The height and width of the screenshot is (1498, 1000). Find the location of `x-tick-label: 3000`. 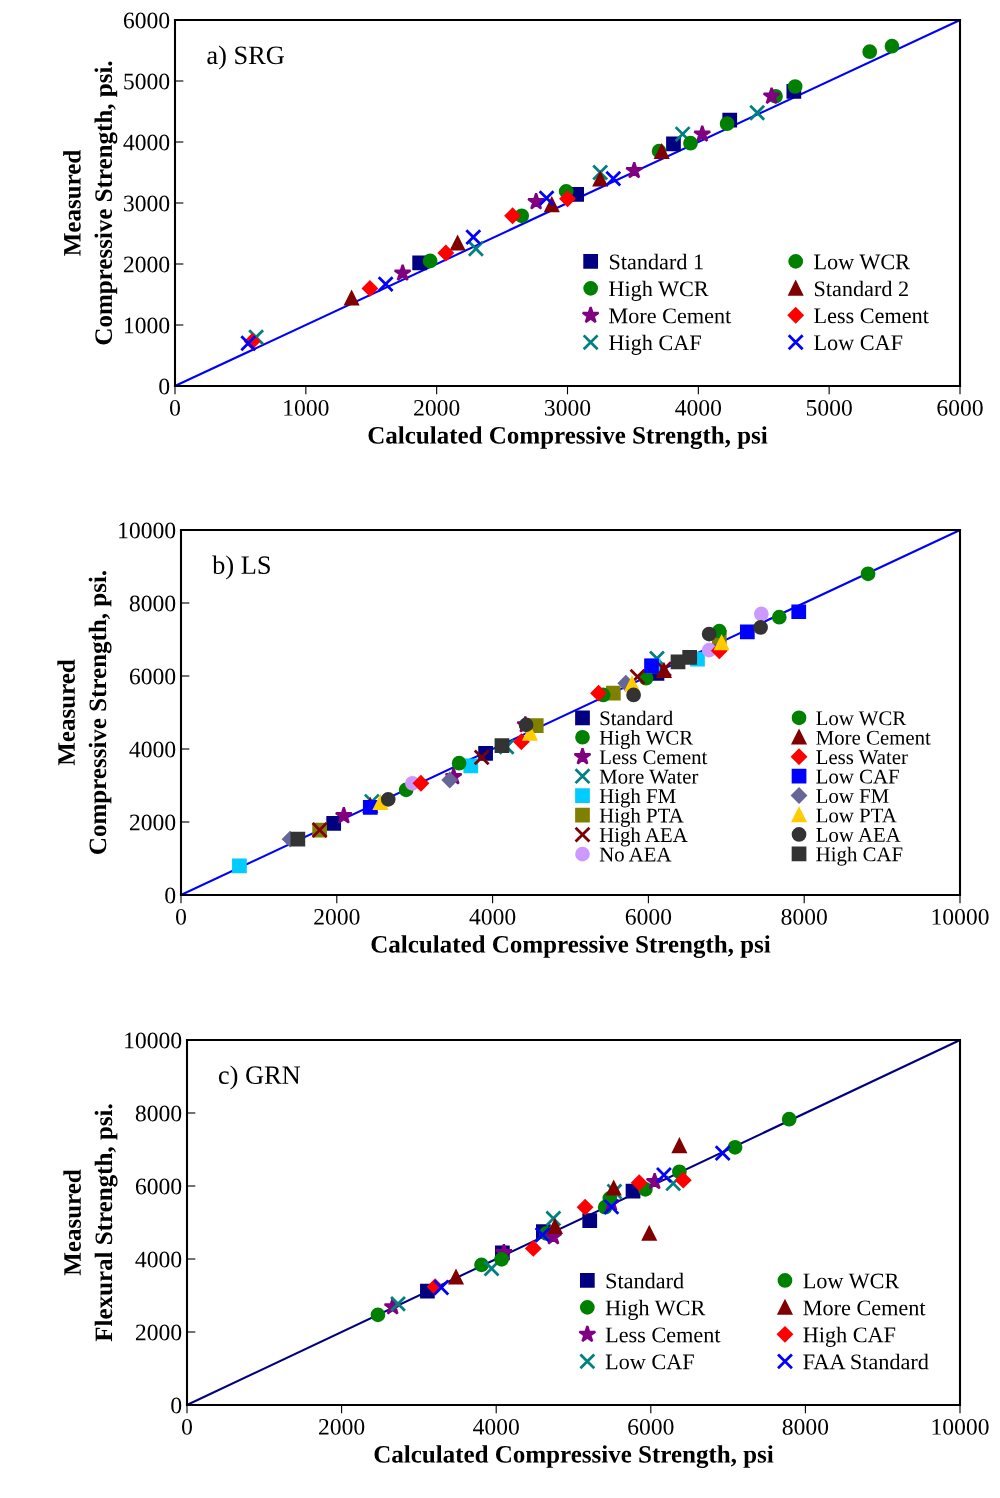

x-tick-label: 3000 is located at coordinates (568, 407).